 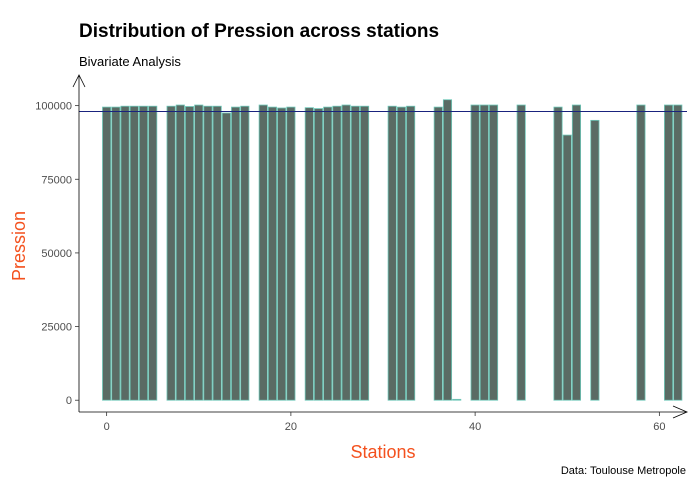 What do you see at coordinates (680, 412) in the screenshot?
I see `x-axis-arrowhead` at bounding box center [680, 412].